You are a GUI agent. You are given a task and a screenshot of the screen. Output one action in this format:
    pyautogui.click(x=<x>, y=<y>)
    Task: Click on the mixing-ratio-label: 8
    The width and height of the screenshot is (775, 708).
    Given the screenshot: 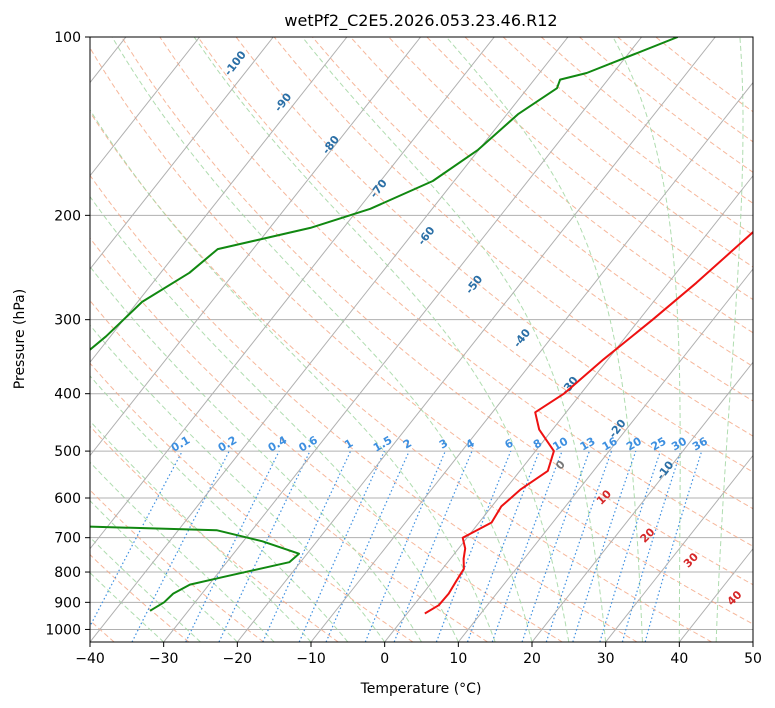 What is the action you would take?
    pyautogui.click(x=537, y=444)
    